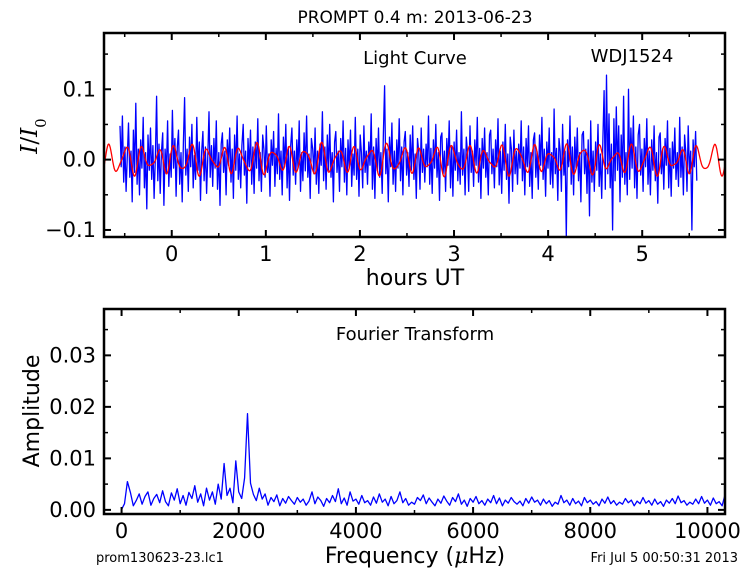  What do you see at coordinates (472, 531) in the screenshot?
I see `x-tick-label: 6000` at bounding box center [472, 531].